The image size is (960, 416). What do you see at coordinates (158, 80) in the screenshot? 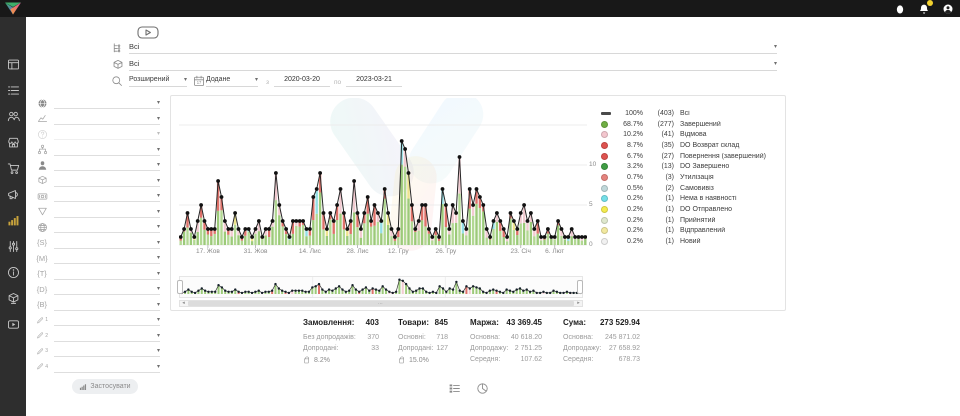
I see `search-mode-select: Розширений ▾` at bounding box center [158, 80].